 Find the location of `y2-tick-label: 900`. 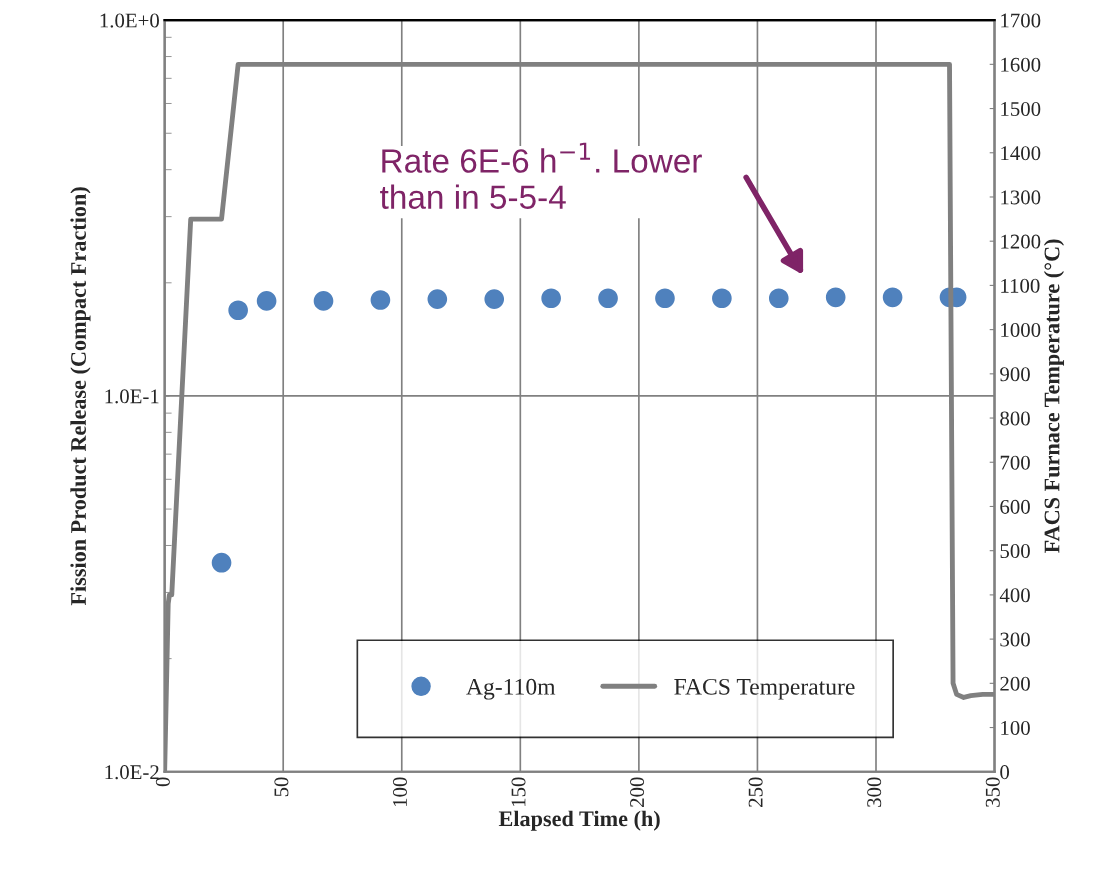

y2-tick-label: 900 is located at coordinates (1015, 374).